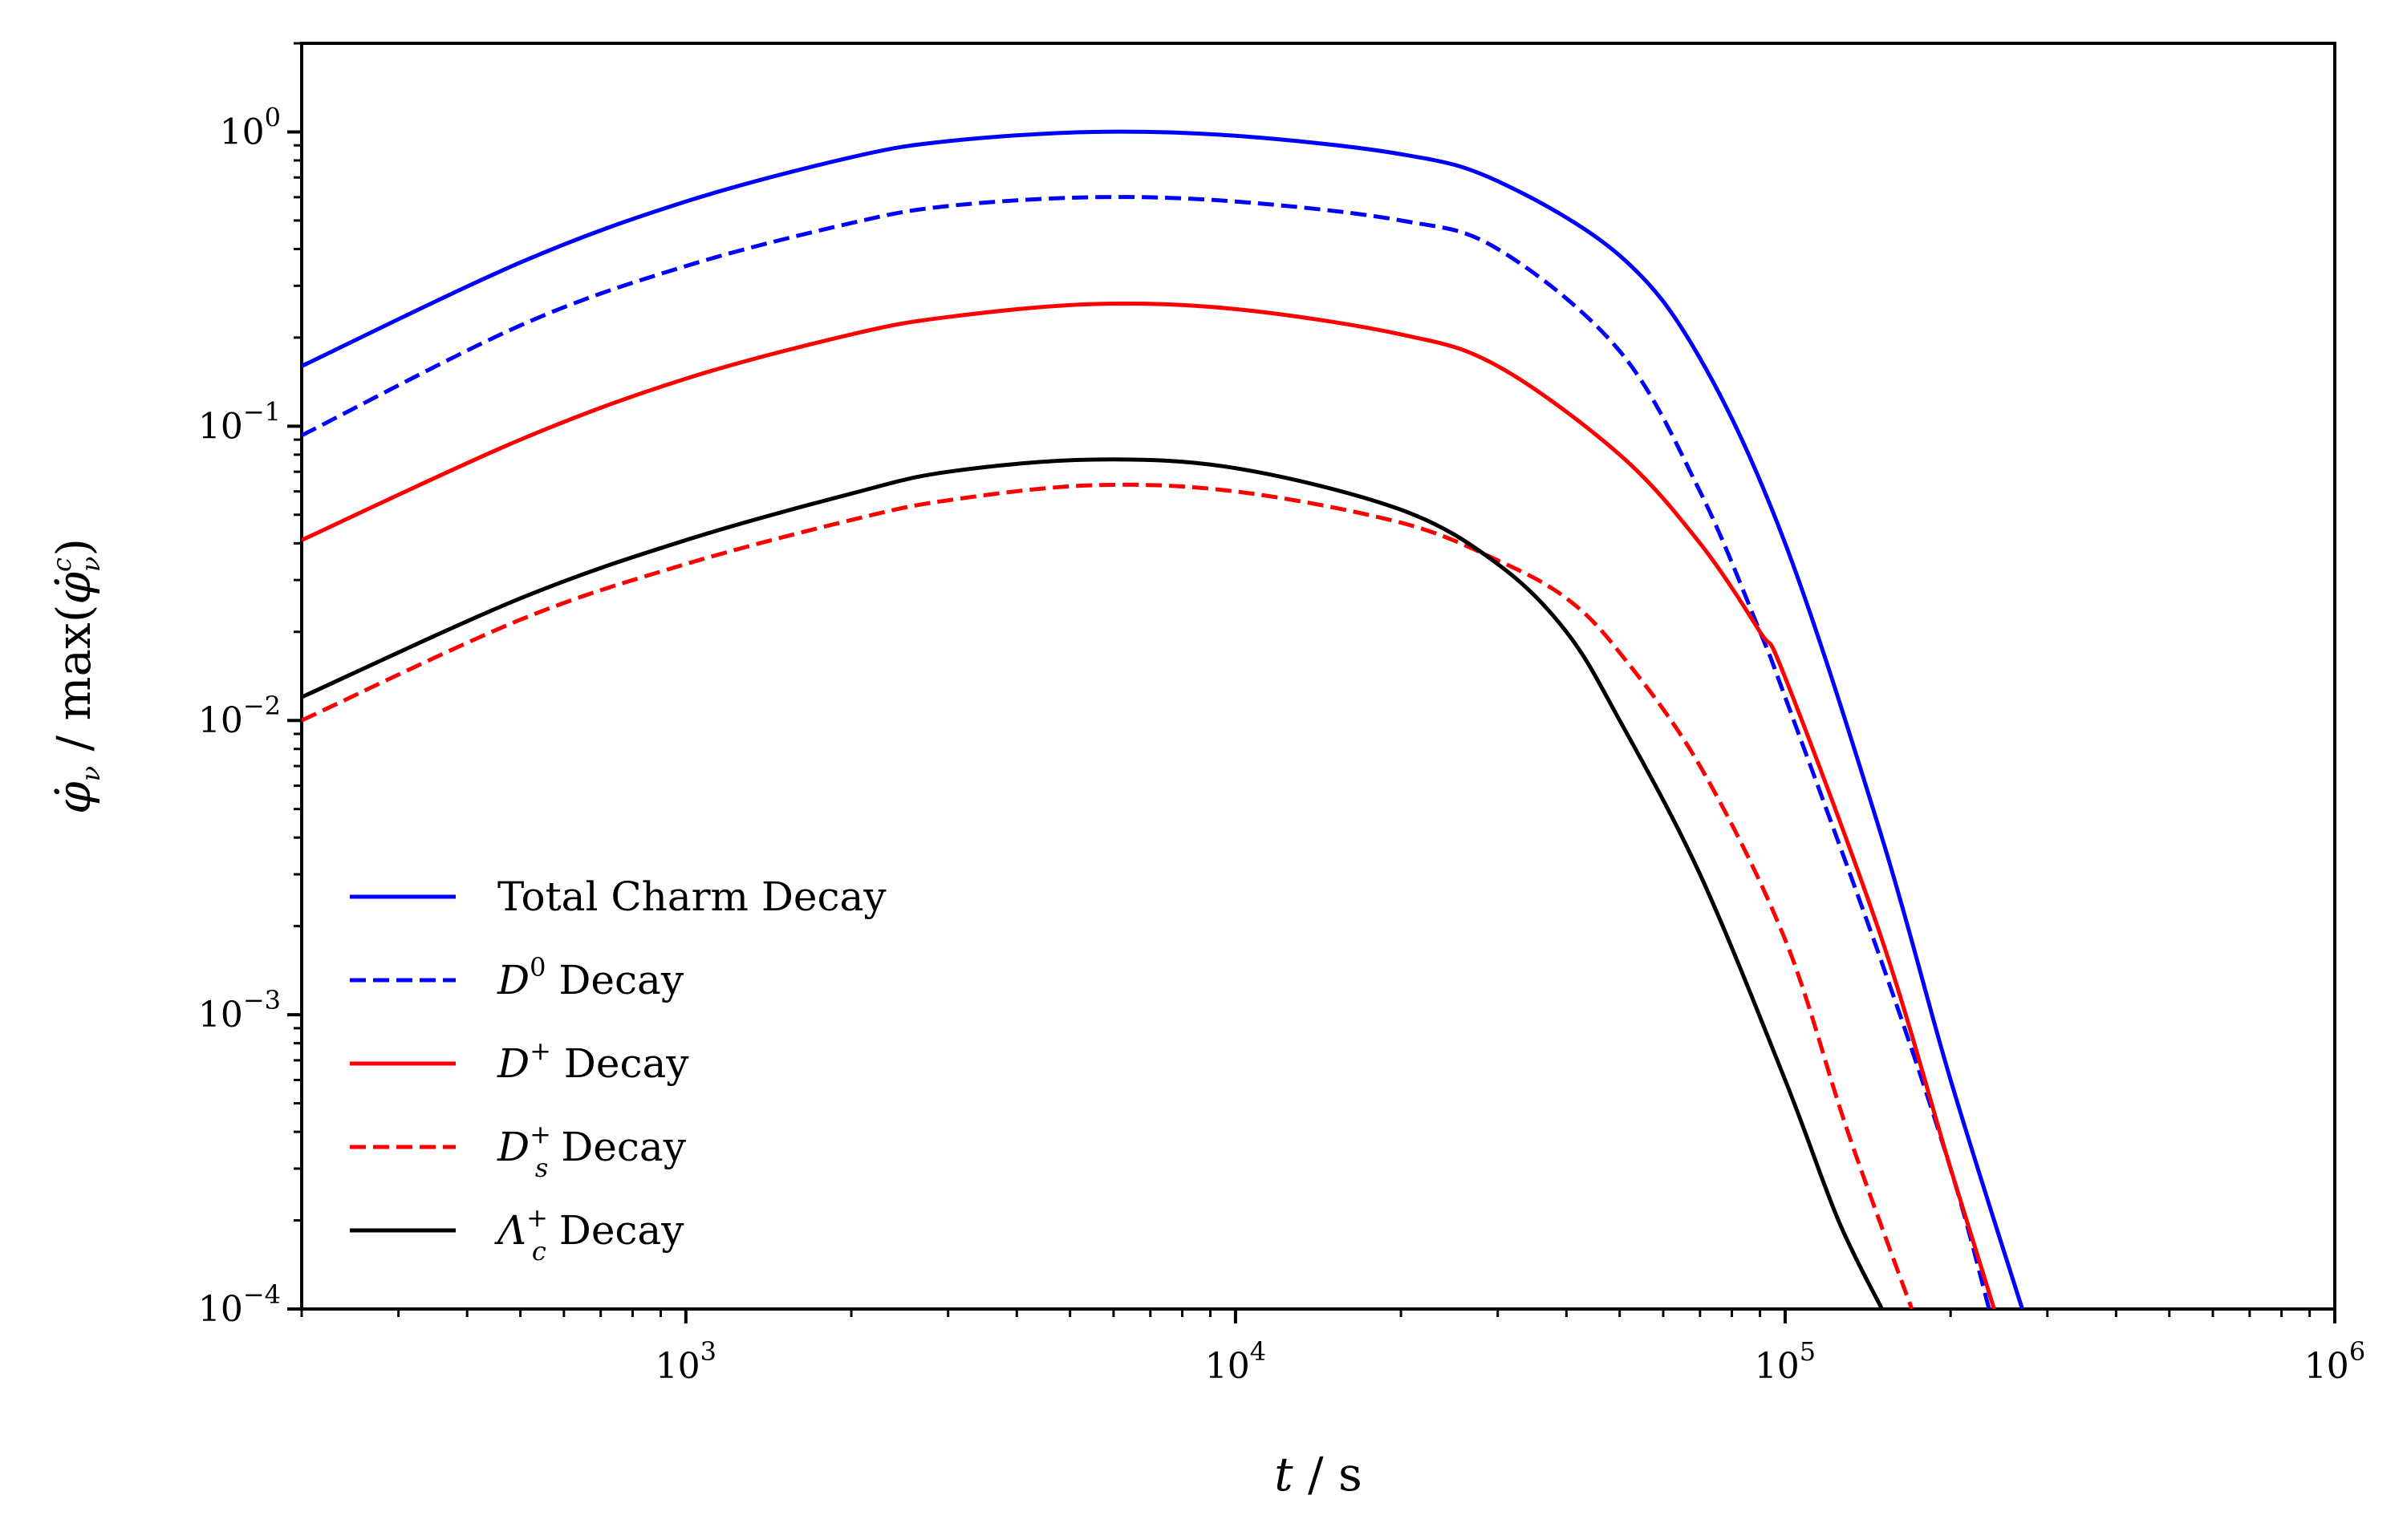  Describe the element at coordinates (239, 1010) in the screenshot. I see `y-tick-label: 10⁻³` at that location.